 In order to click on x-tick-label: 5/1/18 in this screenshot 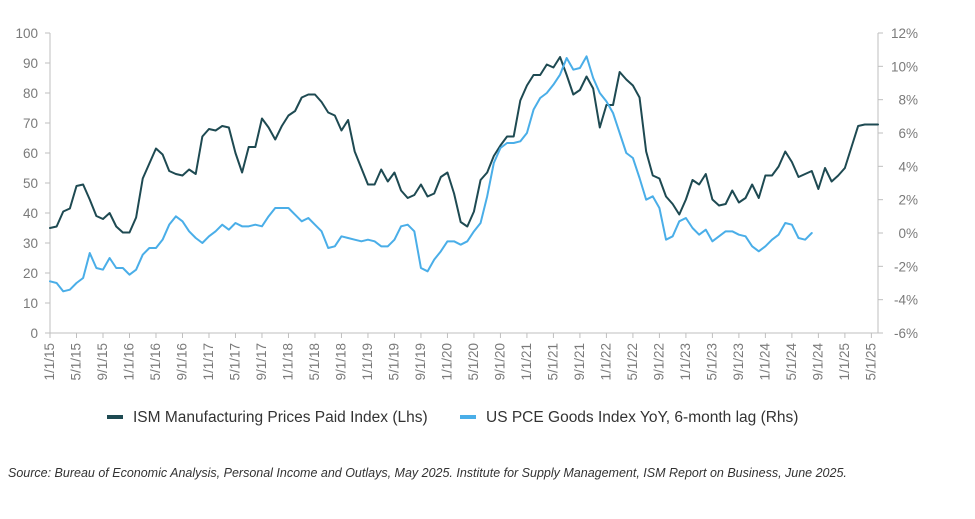, I will do `click(314, 362)`.